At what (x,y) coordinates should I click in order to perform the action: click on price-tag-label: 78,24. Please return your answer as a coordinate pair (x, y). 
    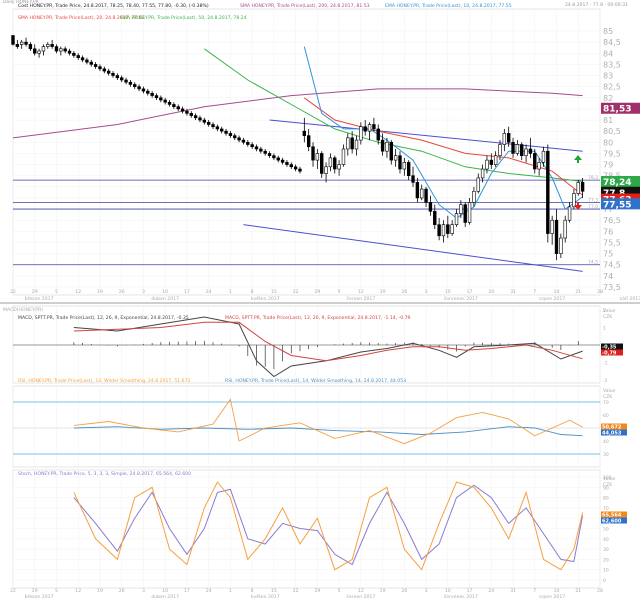
    Looking at the image, I should click on (617, 183).